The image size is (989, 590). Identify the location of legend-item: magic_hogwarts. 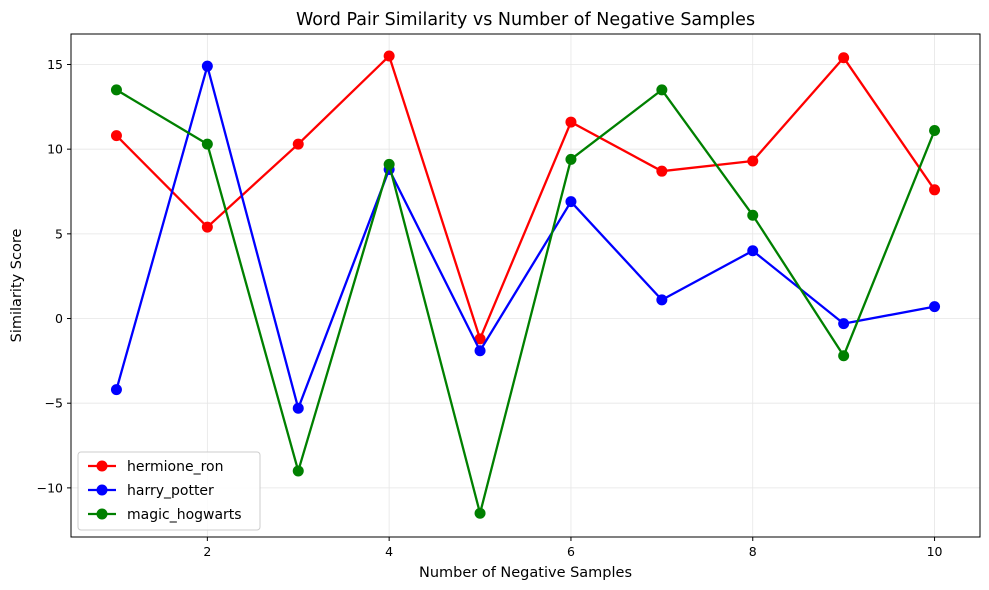
(165, 515).